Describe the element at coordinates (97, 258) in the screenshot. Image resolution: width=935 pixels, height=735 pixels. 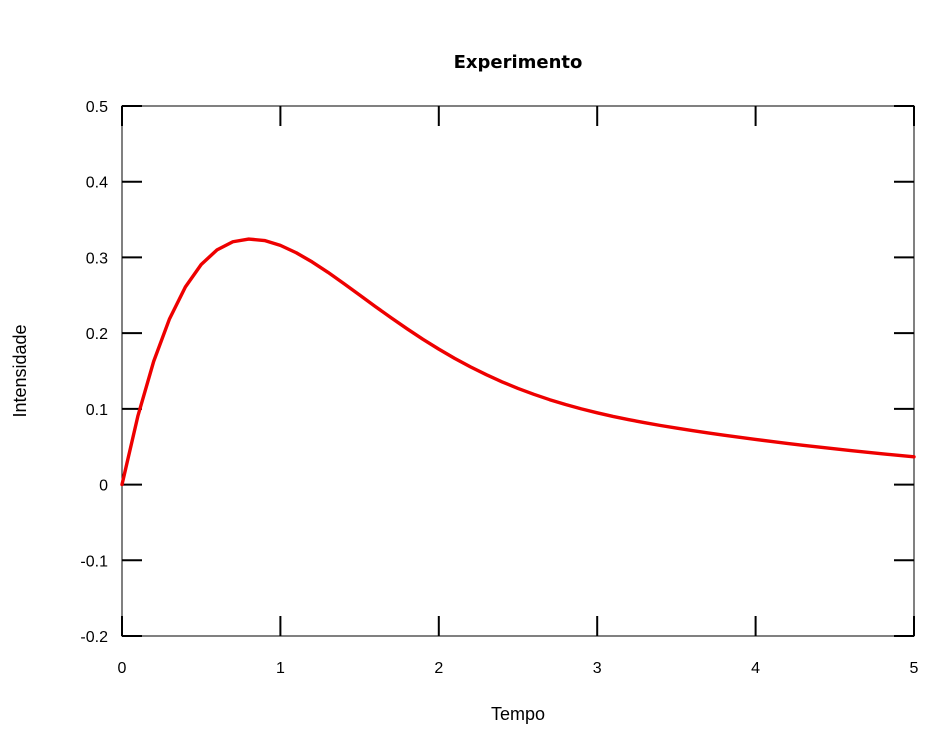
I see `y-tick-label: 0.3` at that location.